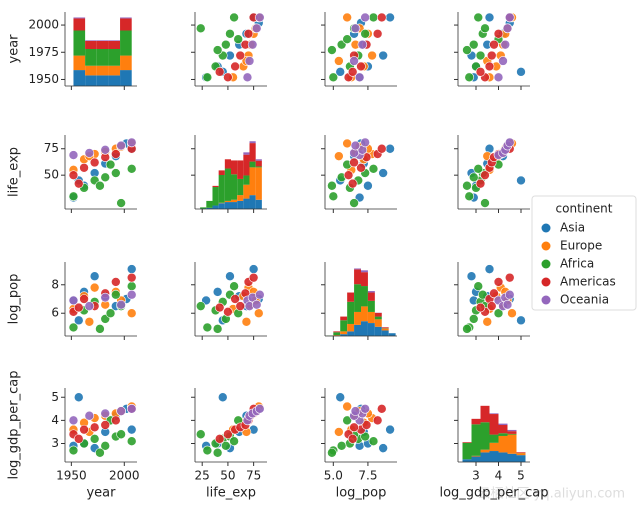  Describe the element at coordinates (82, 51) in the screenshot. I see `panel: 1950 1975 2000` at that location.